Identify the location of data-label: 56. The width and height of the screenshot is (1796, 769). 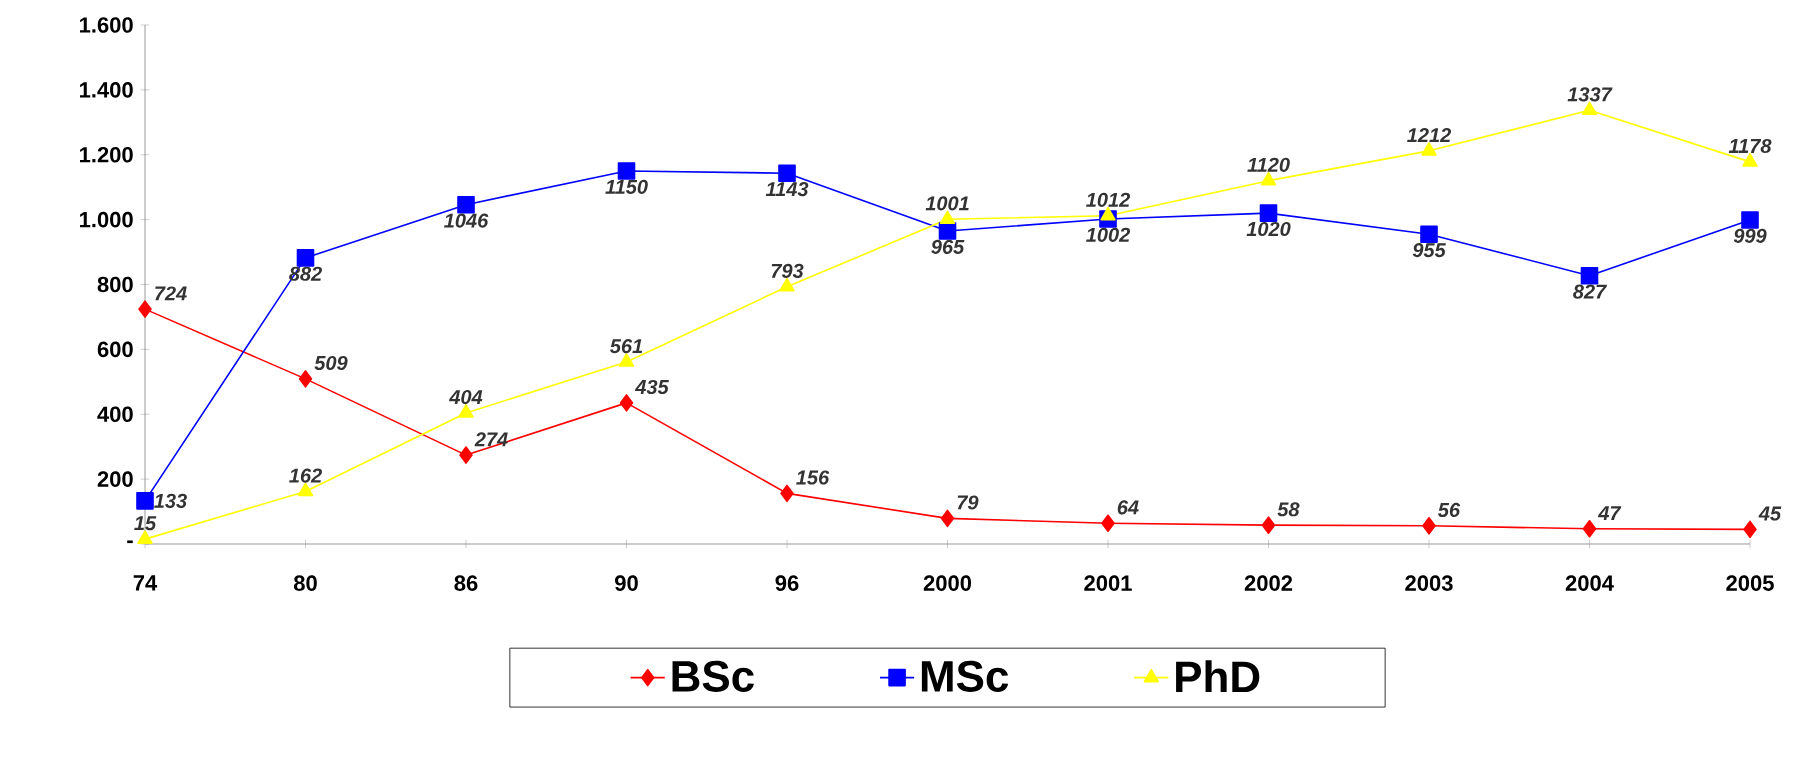
(1449, 510).